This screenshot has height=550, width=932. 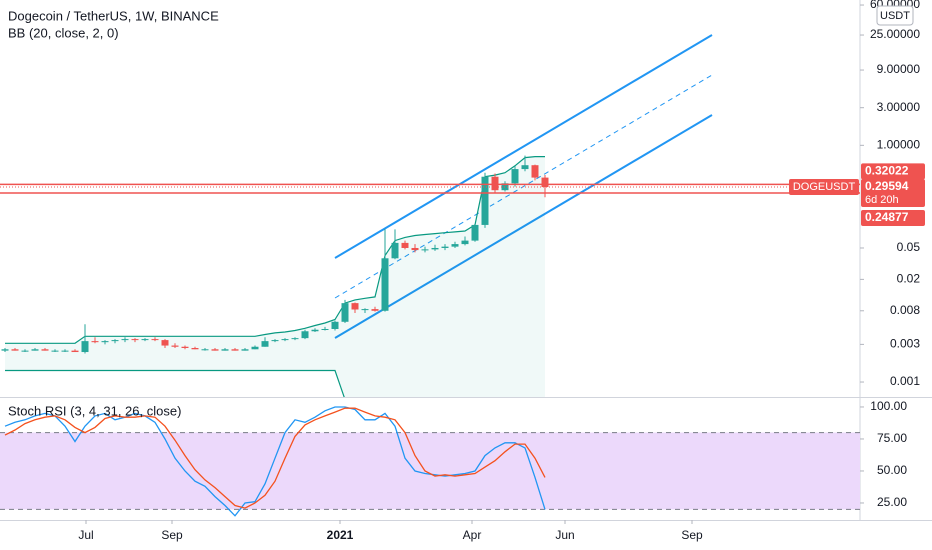 What do you see at coordinates (887, 171) in the screenshot?
I see `price-tag-label: 0.32022` at bounding box center [887, 171].